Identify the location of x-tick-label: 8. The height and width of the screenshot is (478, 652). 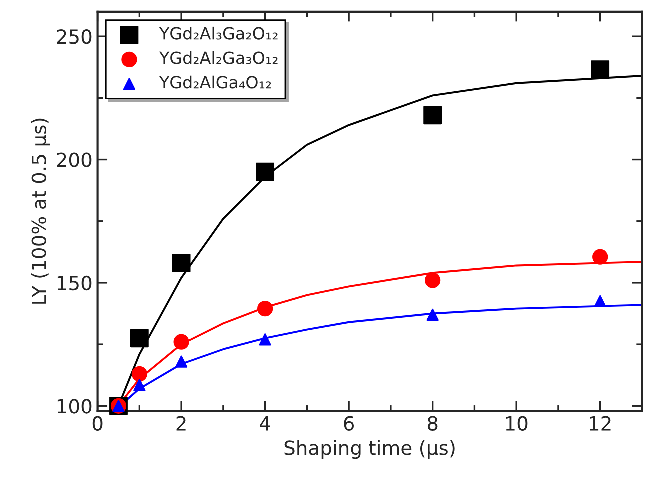
(433, 423).